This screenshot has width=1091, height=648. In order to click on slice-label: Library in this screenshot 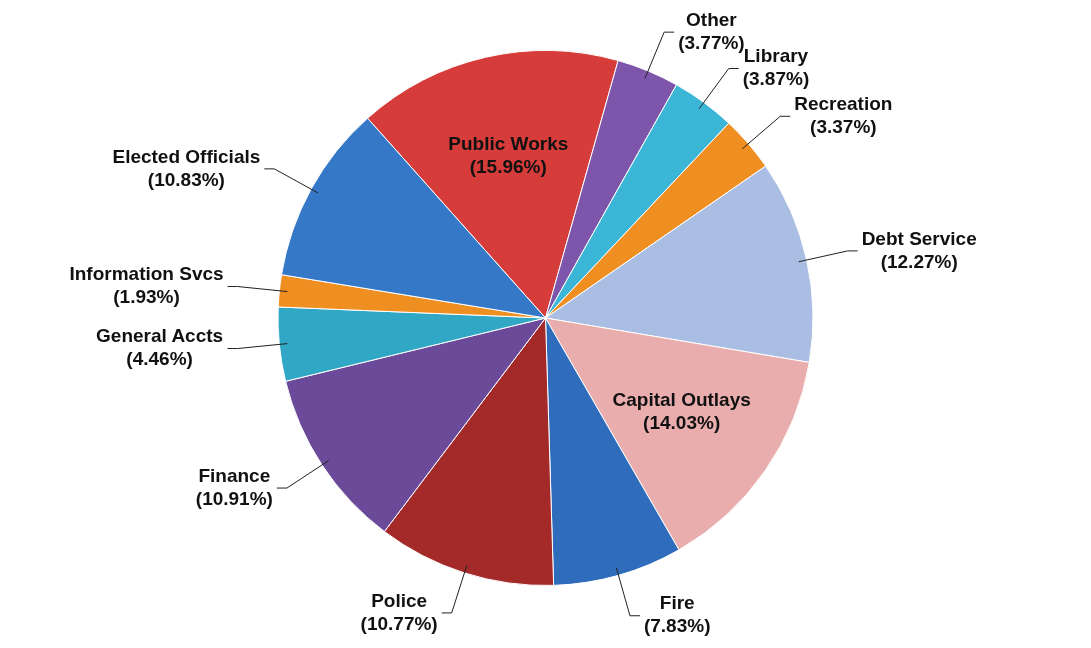, I will do `click(776, 56)`.